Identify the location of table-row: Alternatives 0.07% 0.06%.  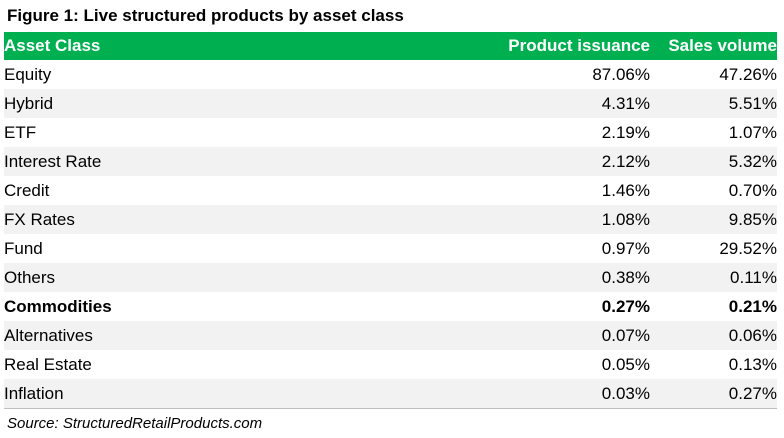
(390, 335).